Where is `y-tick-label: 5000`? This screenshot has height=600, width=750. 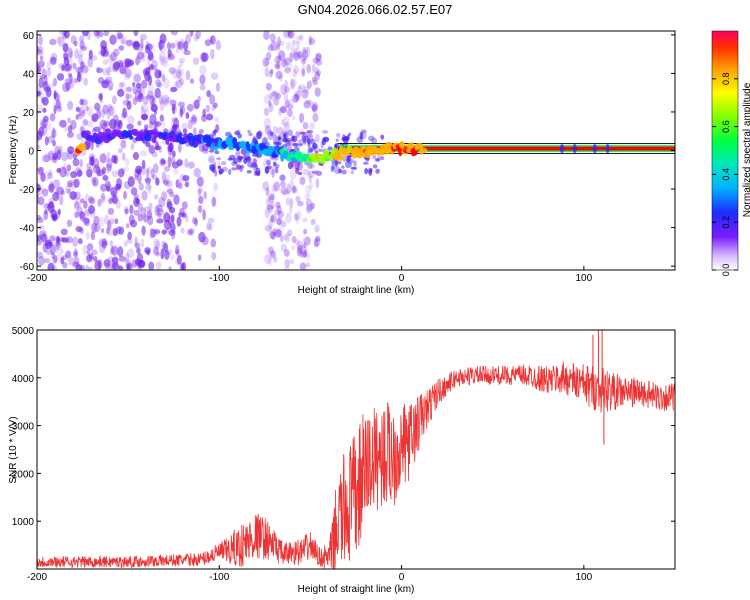
y-tick-label: 5000 is located at coordinates (23, 331).